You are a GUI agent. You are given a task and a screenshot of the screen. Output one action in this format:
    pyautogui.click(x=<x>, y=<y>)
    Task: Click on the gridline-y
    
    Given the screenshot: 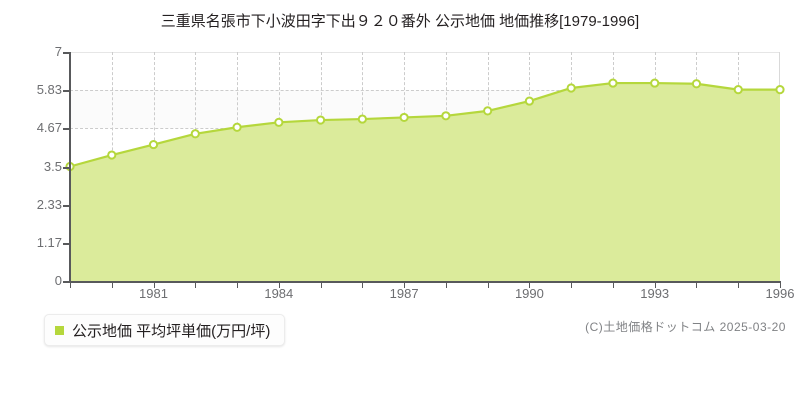 What is the action you would take?
    pyautogui.click(x=425, y=91)
    